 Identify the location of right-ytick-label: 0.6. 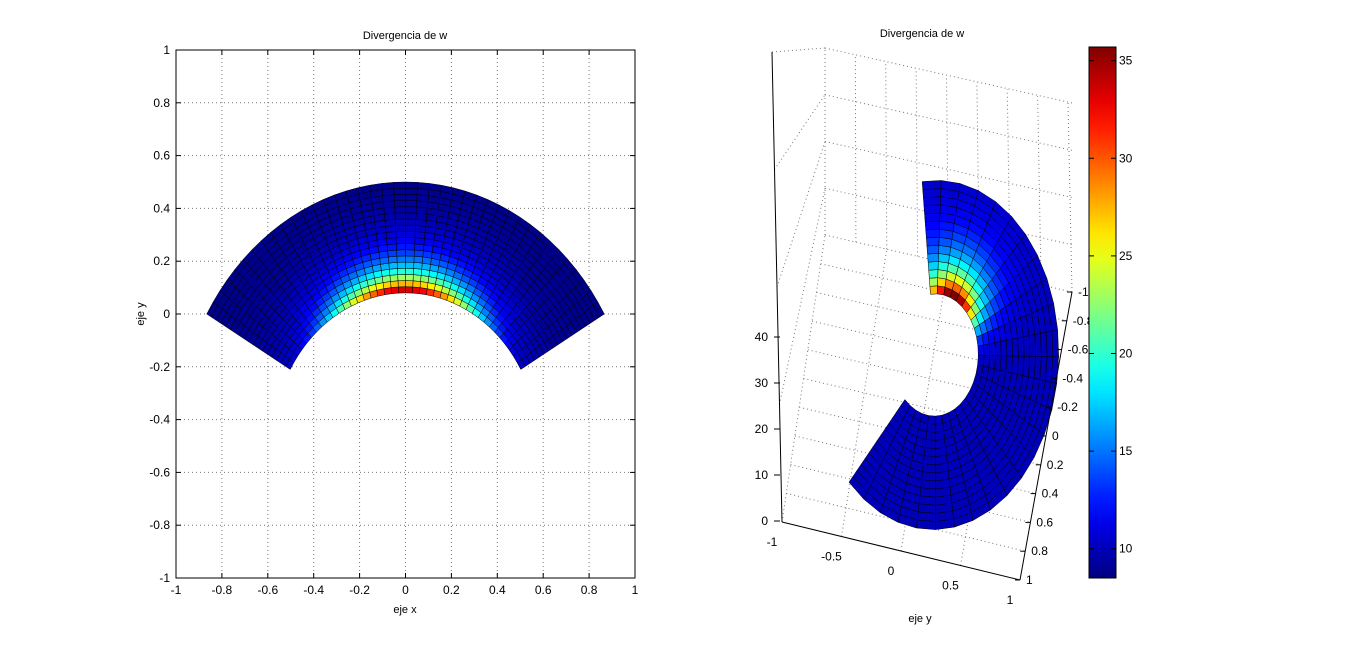
(1044, 522).